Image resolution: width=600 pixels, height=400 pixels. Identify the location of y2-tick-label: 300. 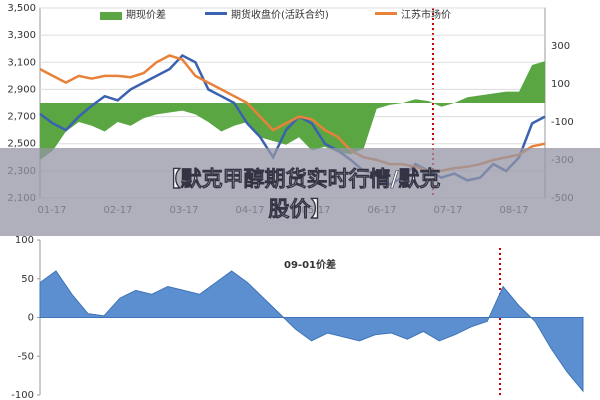
(560, 46).